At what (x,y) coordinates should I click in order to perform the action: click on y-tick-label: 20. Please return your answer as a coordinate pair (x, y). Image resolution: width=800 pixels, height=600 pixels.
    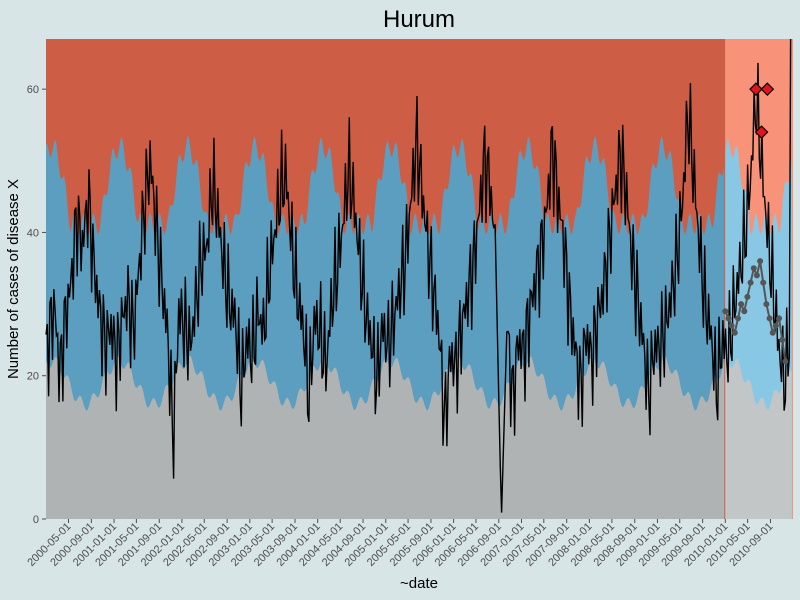
    Looking at the image, I should click on (33, 377).